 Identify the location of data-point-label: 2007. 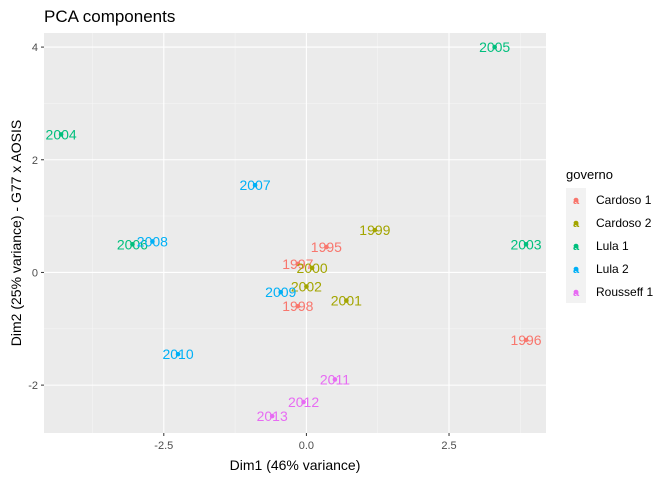
(254, 185).